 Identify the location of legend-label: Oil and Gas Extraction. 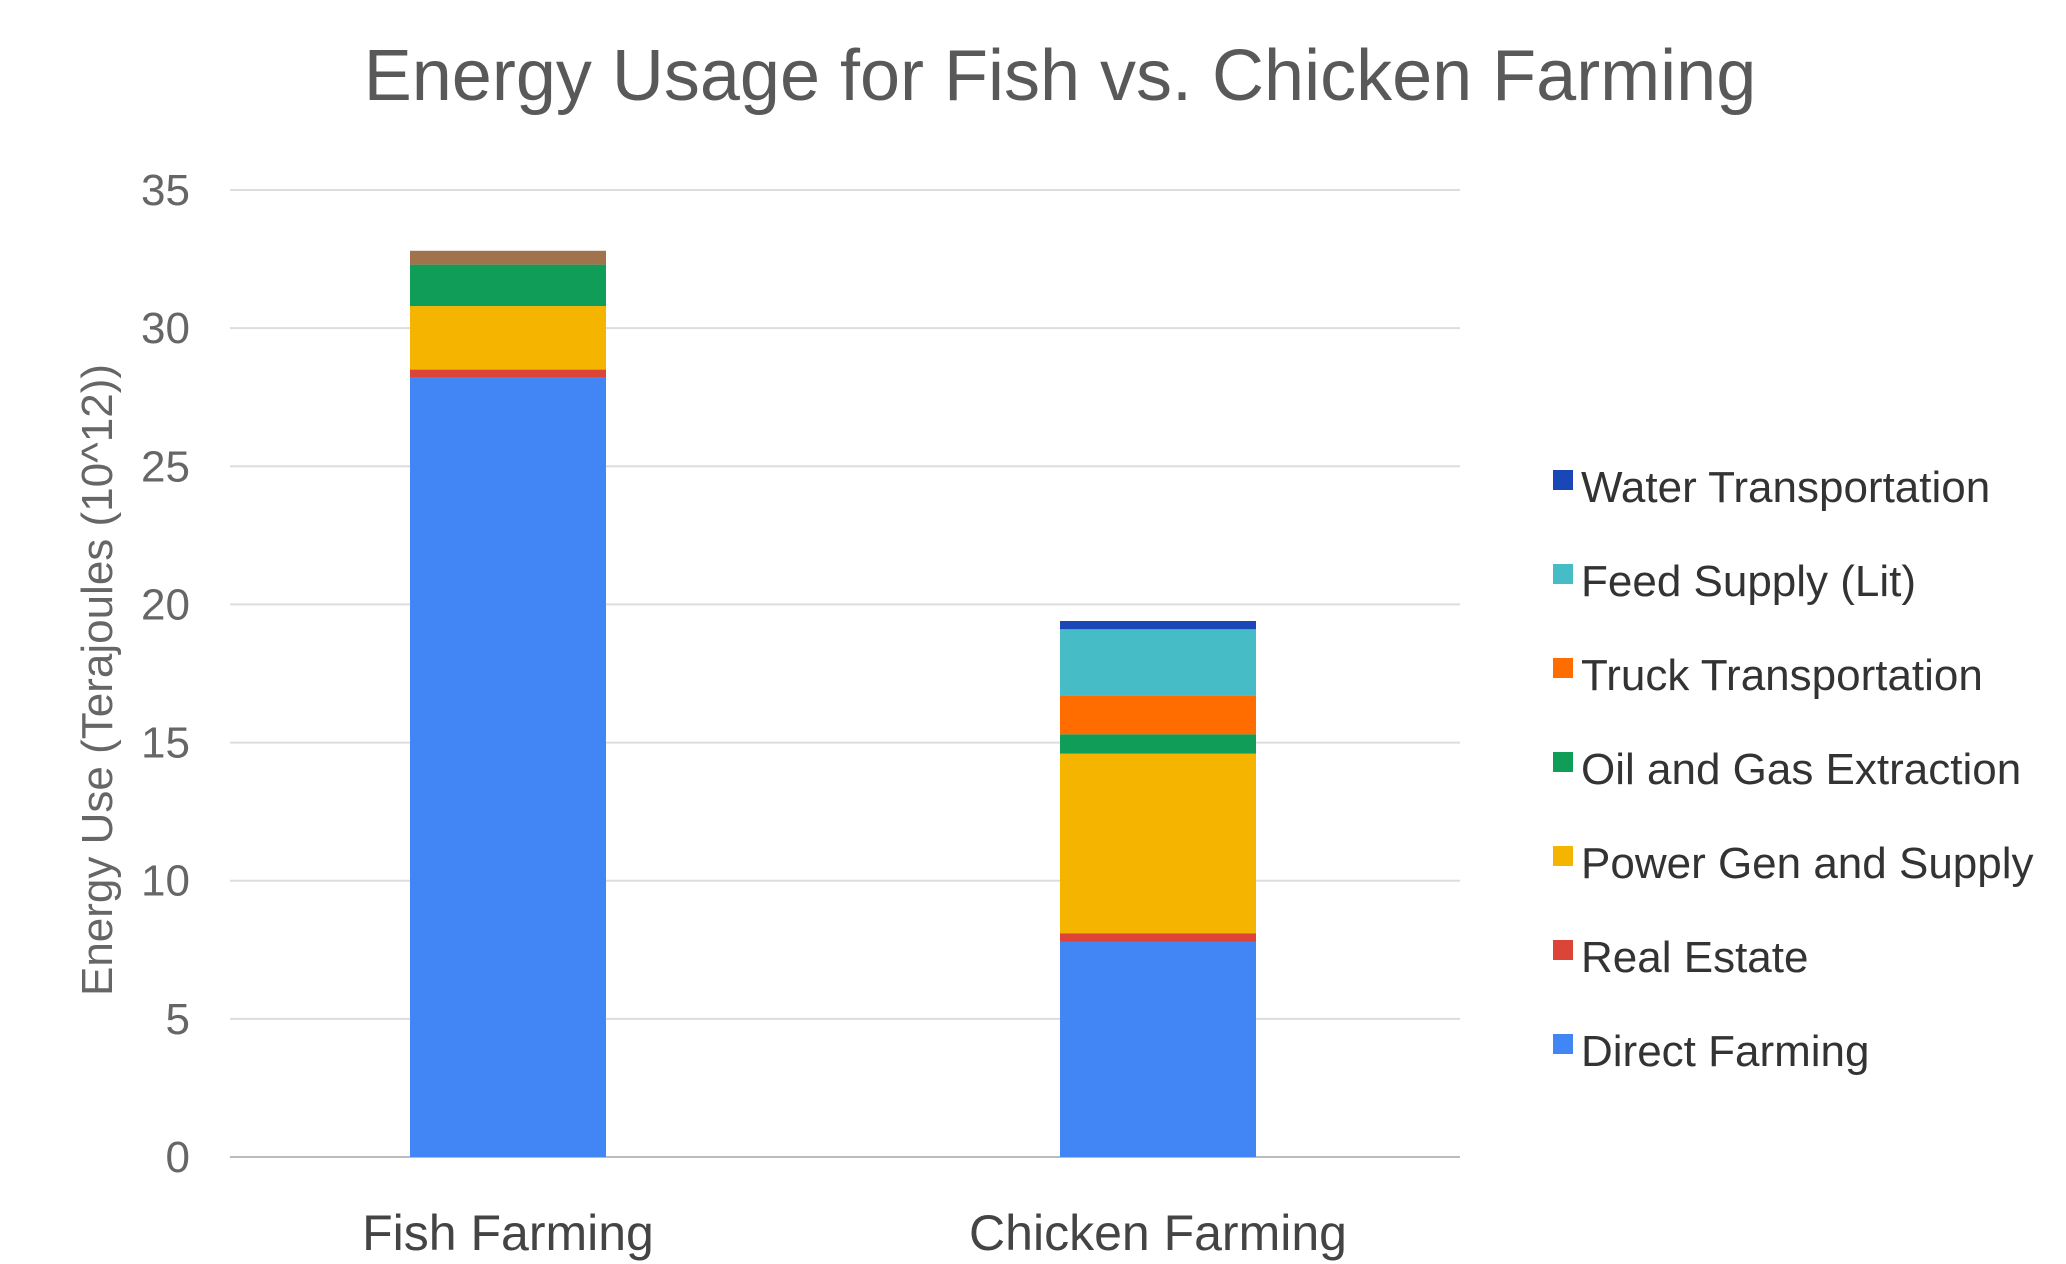
(1801, 769).